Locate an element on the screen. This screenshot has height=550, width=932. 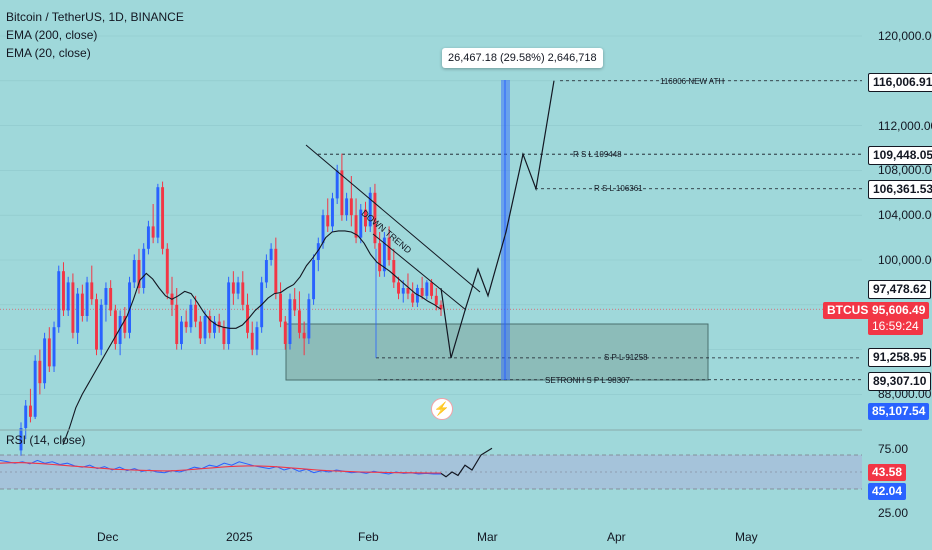
rsi-label-25: 25.00 is located at coordinates (893, 513).